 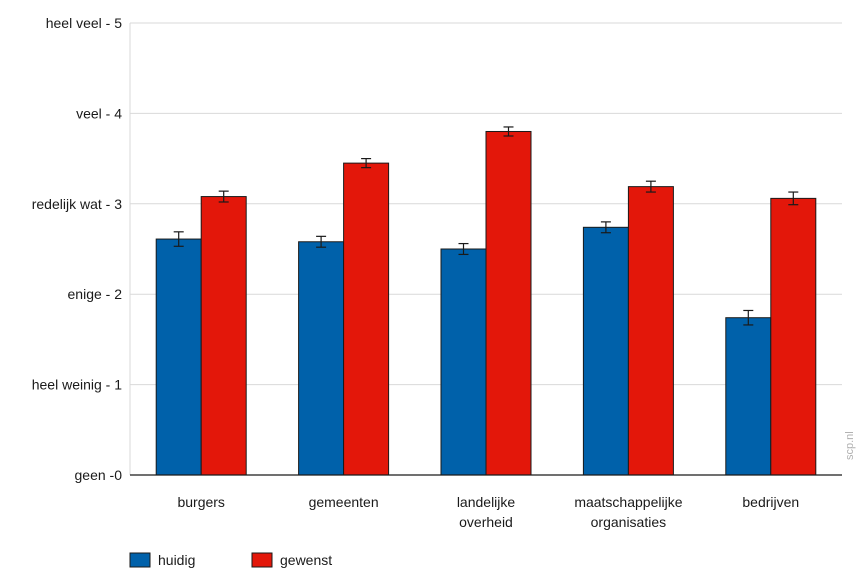 I want to click on x-tick-label: gemeenten, so click(x=344, y=502).